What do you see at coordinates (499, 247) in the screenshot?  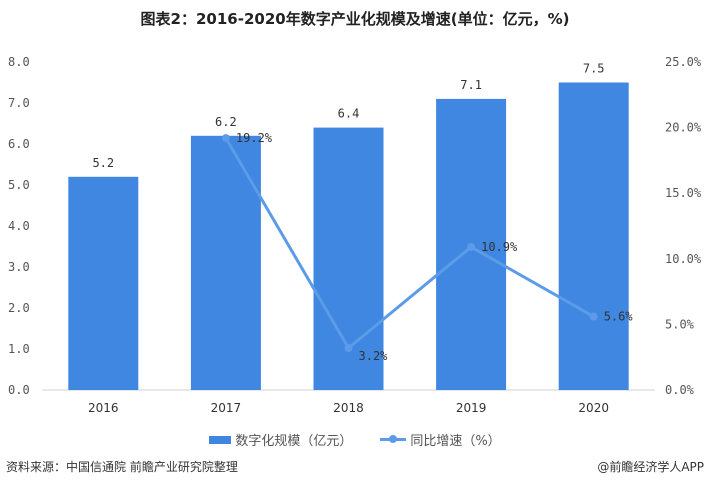 I see `growth-value-label: 10.9%` at bounding box center [499, 247].